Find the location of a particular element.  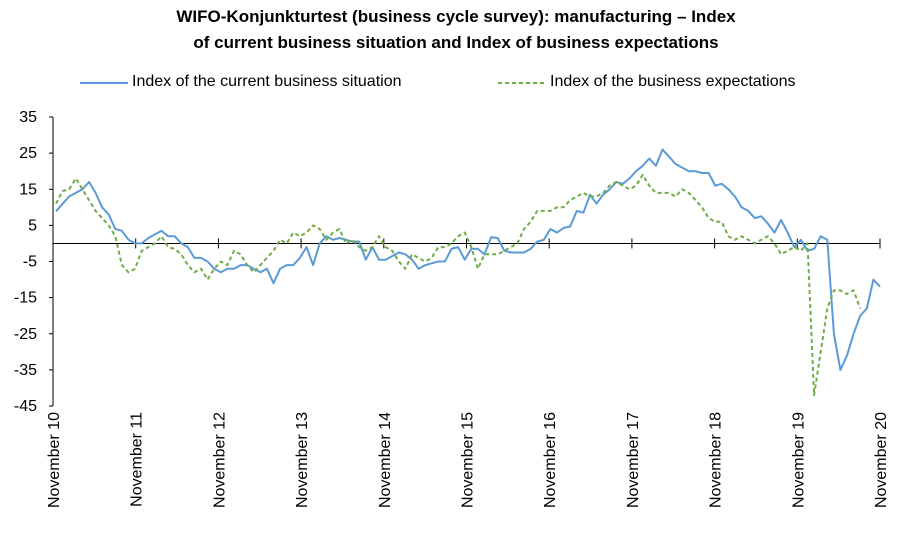

x-tick-label: November 14 is located at coordinates (385, 460).